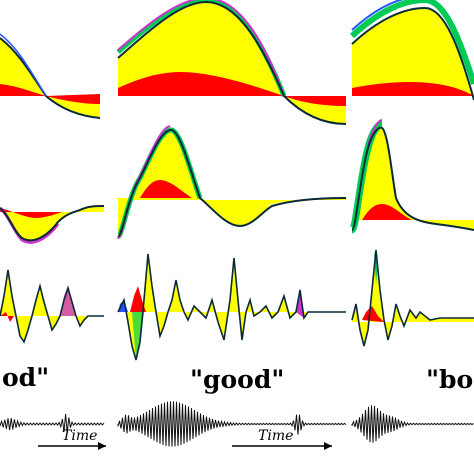 The width and height of the screenshot is (474, 474). I want to click on panel-center-row3, so click(231, 307).